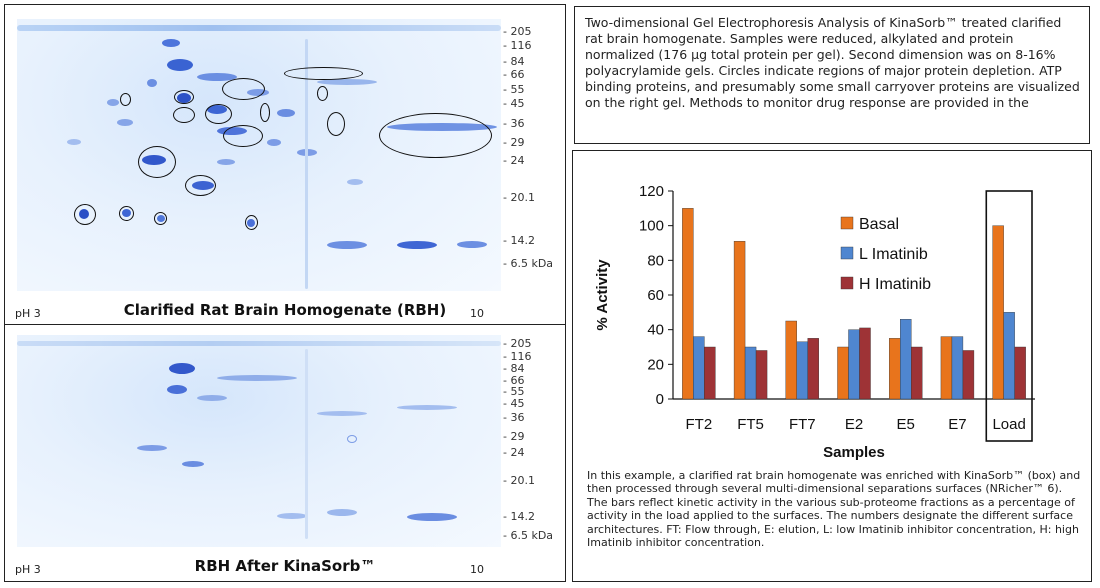 This screenshot has width=1100, height=588. Describe the element at coordinates (879, 224) in the screenshot. I see `legend-label: Basal` at that location.